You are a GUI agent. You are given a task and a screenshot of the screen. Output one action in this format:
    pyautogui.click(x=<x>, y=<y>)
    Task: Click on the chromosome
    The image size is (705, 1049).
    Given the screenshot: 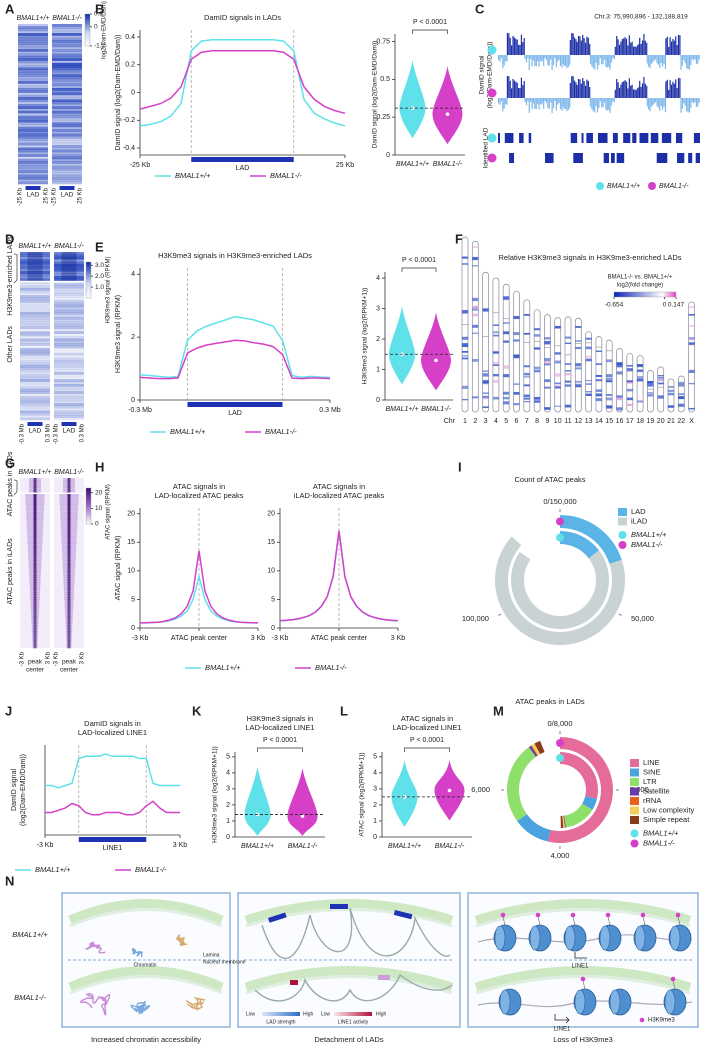 What is the action you would take?
    pyautogui.click(x=537, y=361)
    